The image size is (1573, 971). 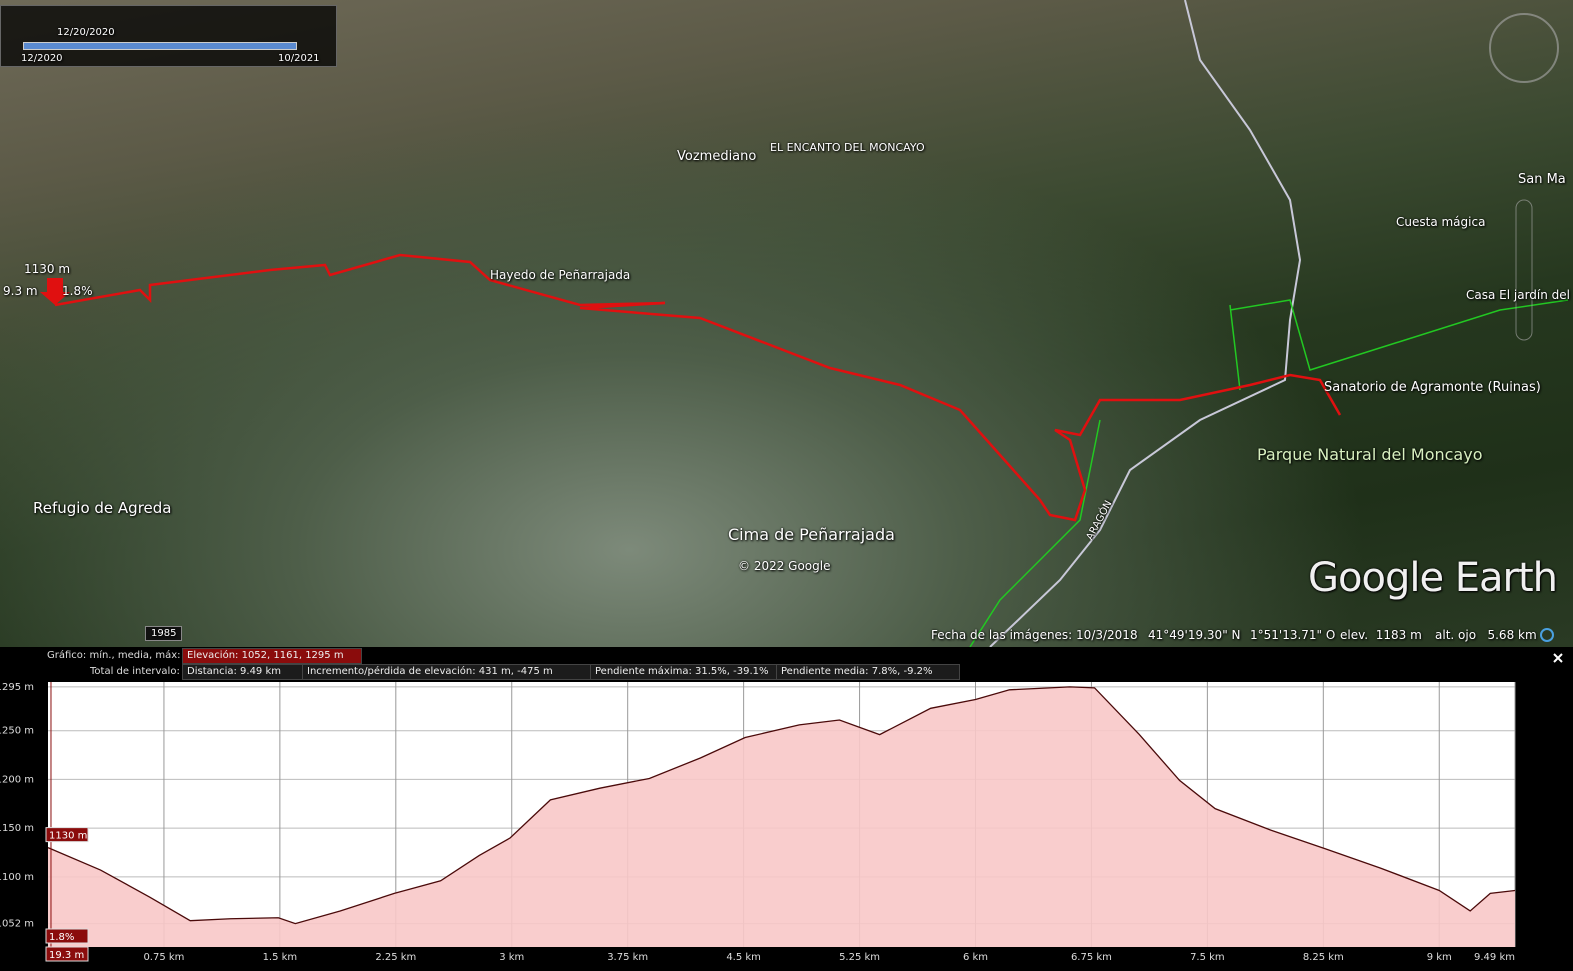 I want to click on x-tick-label: 5.25 km, so click(x=859, y=957).